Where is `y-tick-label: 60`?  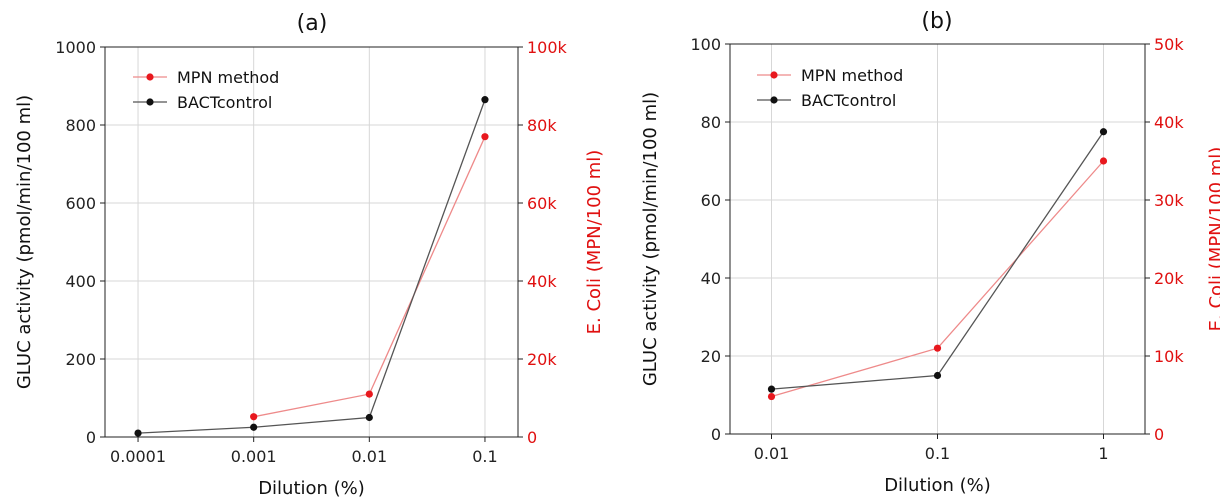 y-tick-label: 60 is located at coordinates (711, 200).